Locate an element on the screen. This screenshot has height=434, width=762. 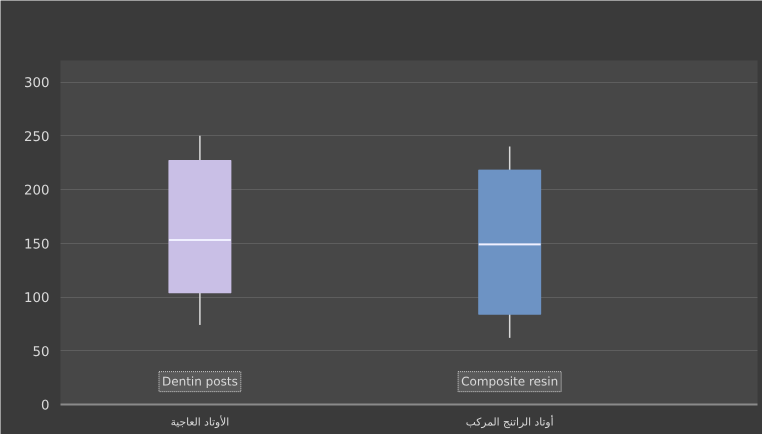
x-tick-label: الأوتاد العاجية is located at coordinates (200, 421).